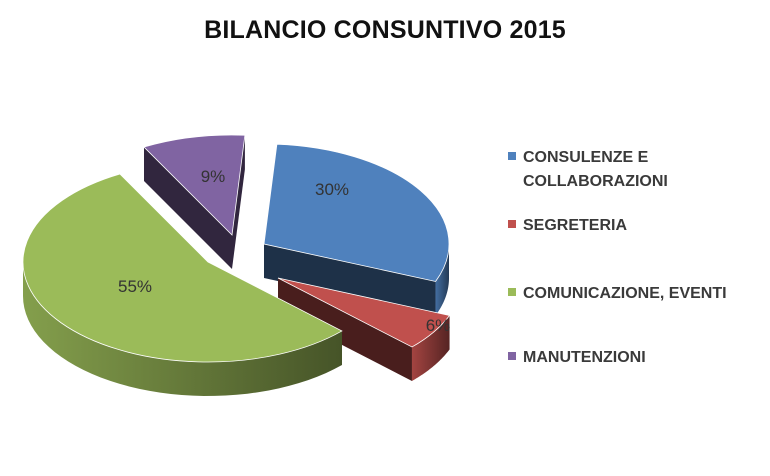  I want to click on pie-data-label: 9%, so click(213, 176).